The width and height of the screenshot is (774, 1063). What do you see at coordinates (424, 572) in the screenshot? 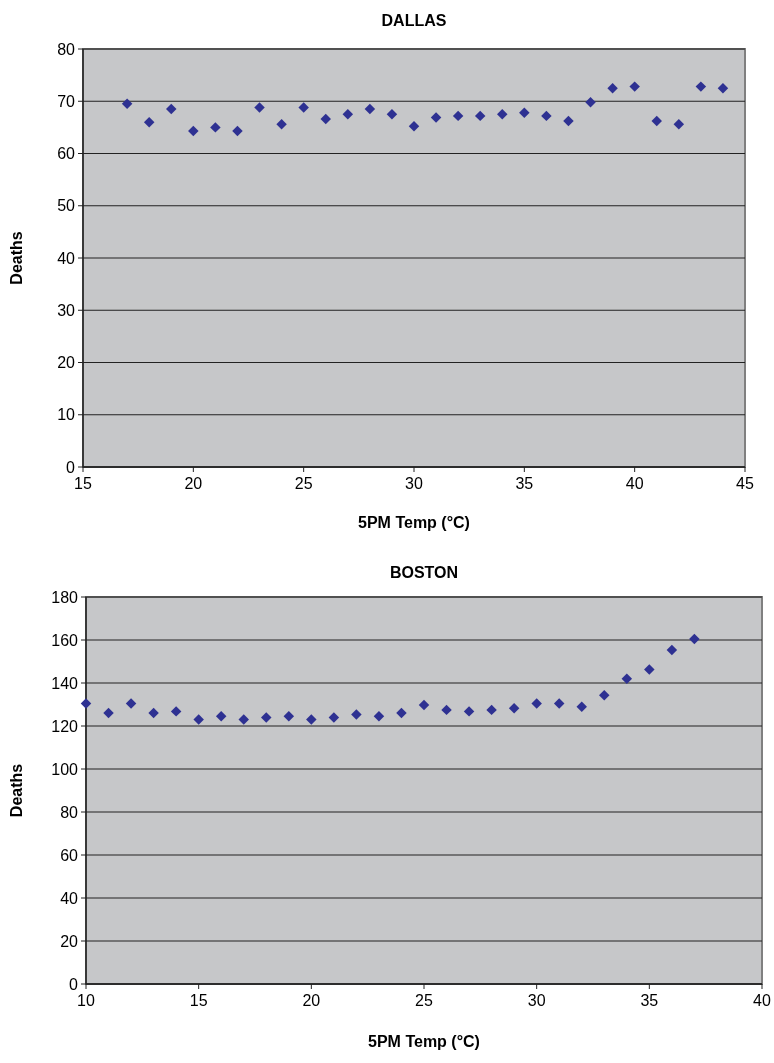
I see `chart-title: BOSTON` at bounding box center [424, 572].